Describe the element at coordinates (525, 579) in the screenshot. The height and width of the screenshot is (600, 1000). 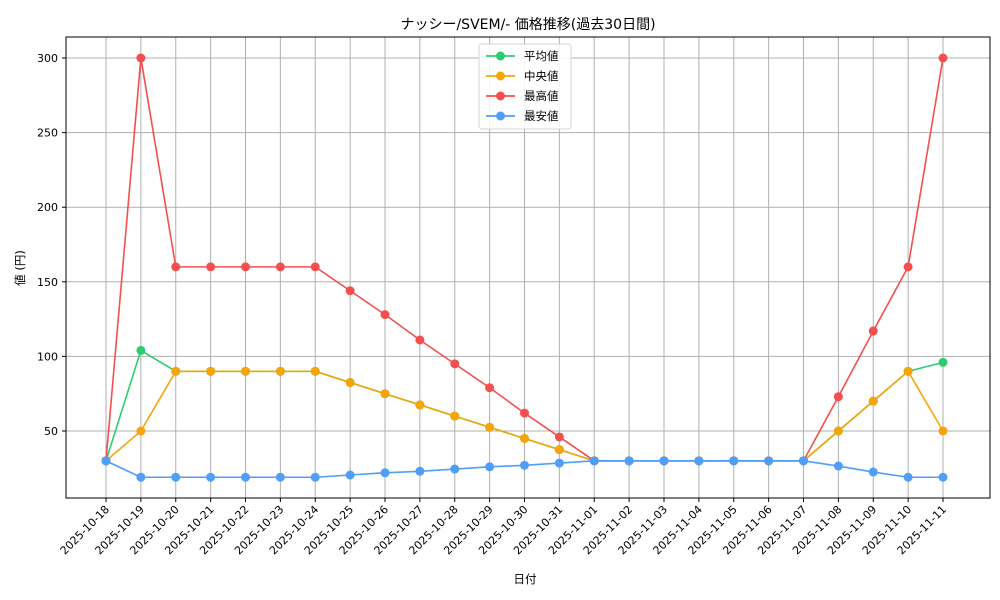
I see `x-axis-label: 日付` at that location.